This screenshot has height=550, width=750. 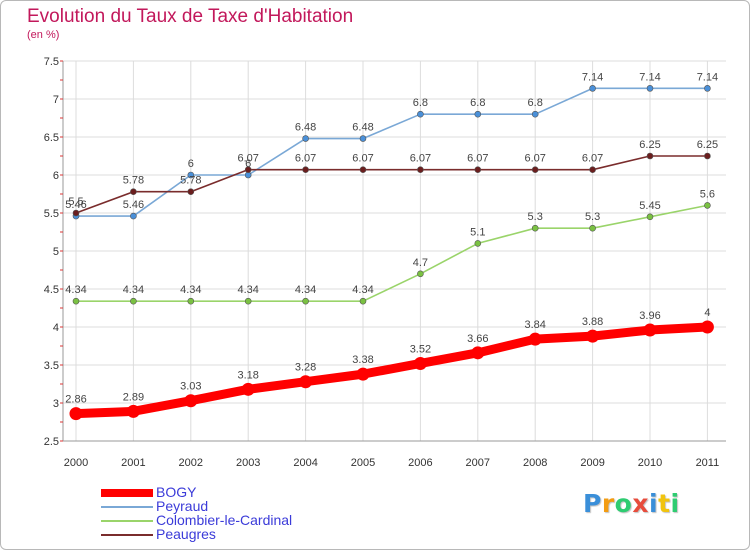 I want to click on logo-letter: r, so click(x=608, y=503).